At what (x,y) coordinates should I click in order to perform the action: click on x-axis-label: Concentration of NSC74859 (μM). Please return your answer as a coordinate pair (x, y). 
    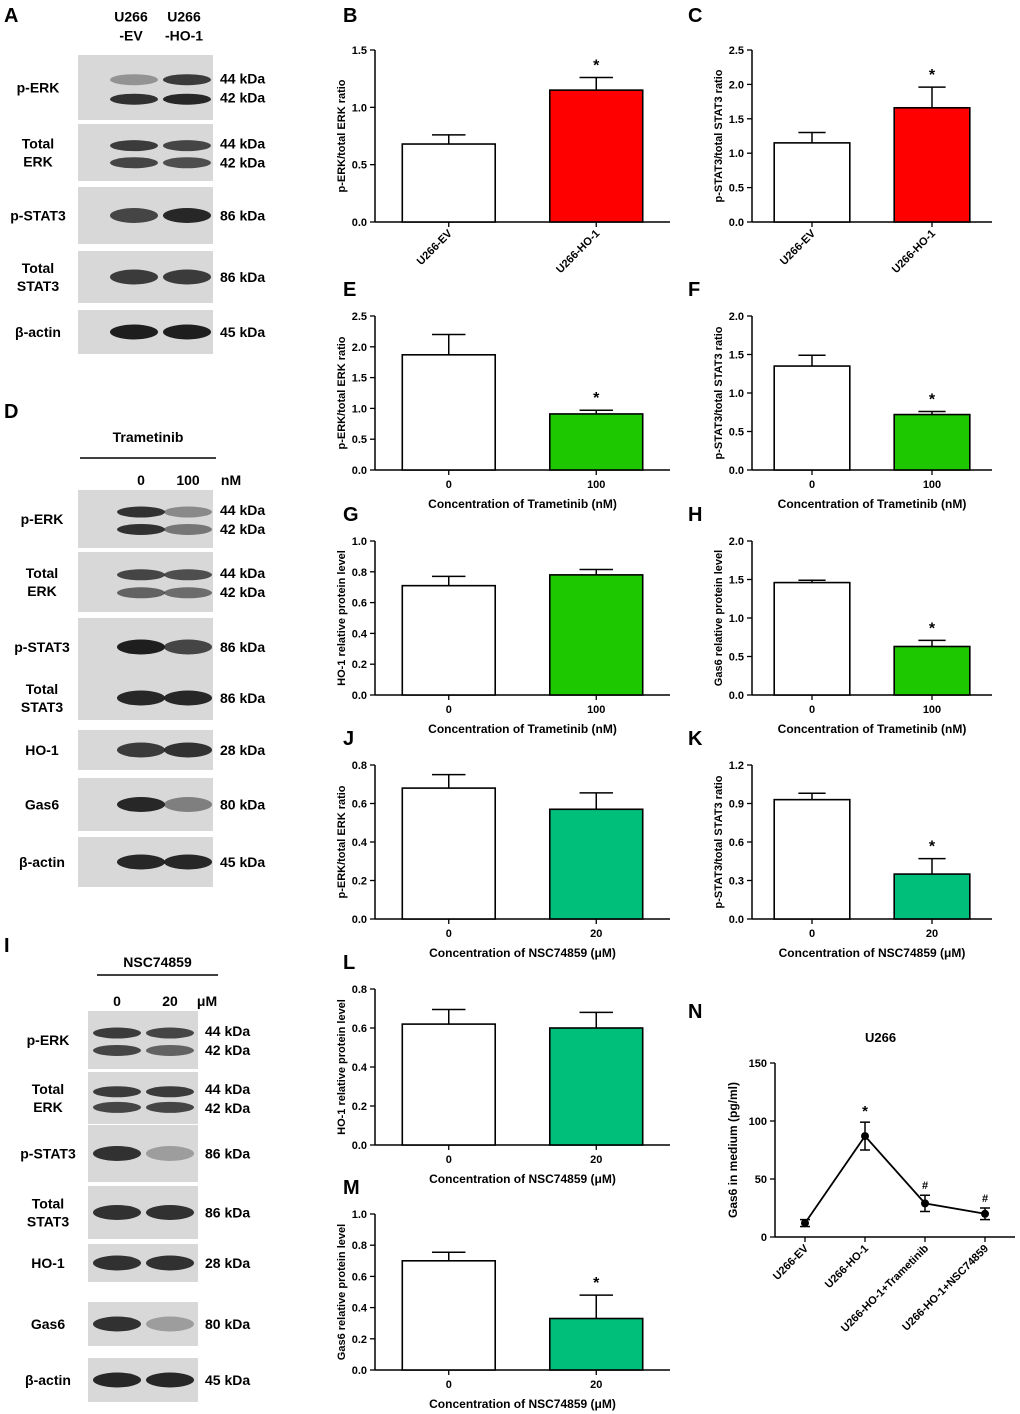
    Looking at the image, I should click on (872, 953).